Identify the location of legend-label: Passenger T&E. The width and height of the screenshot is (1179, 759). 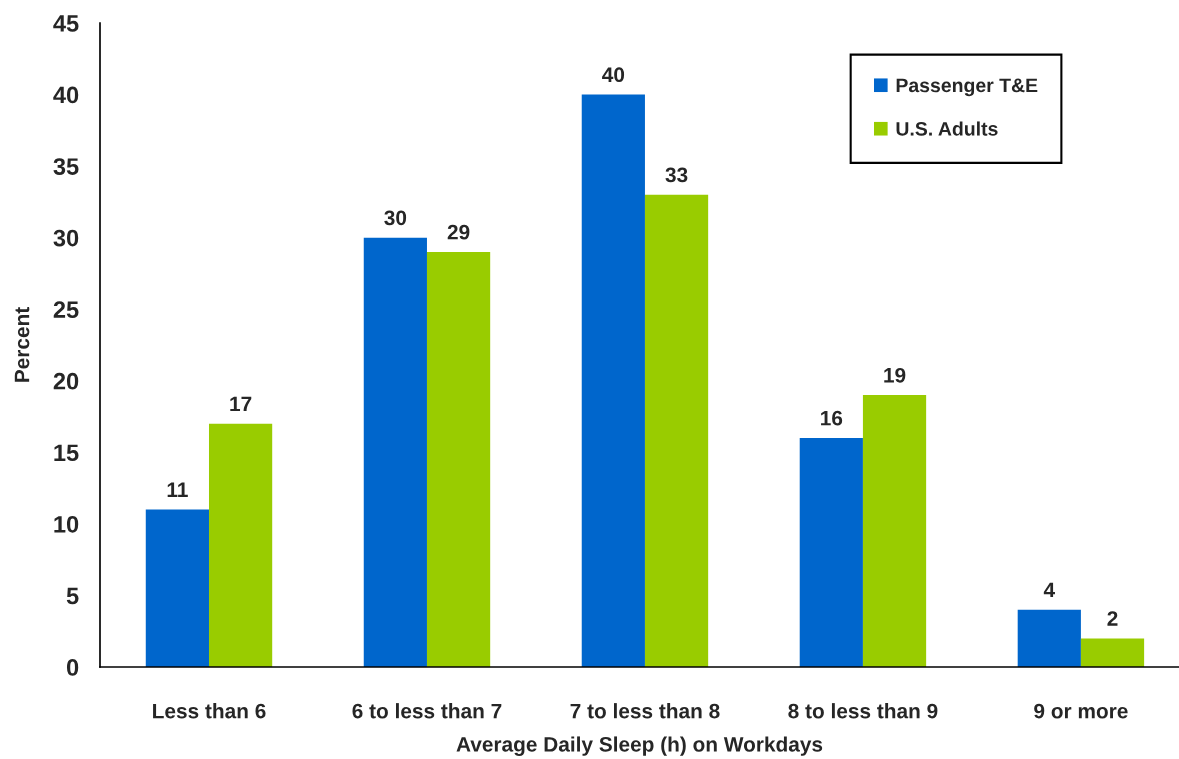
(967, 87).